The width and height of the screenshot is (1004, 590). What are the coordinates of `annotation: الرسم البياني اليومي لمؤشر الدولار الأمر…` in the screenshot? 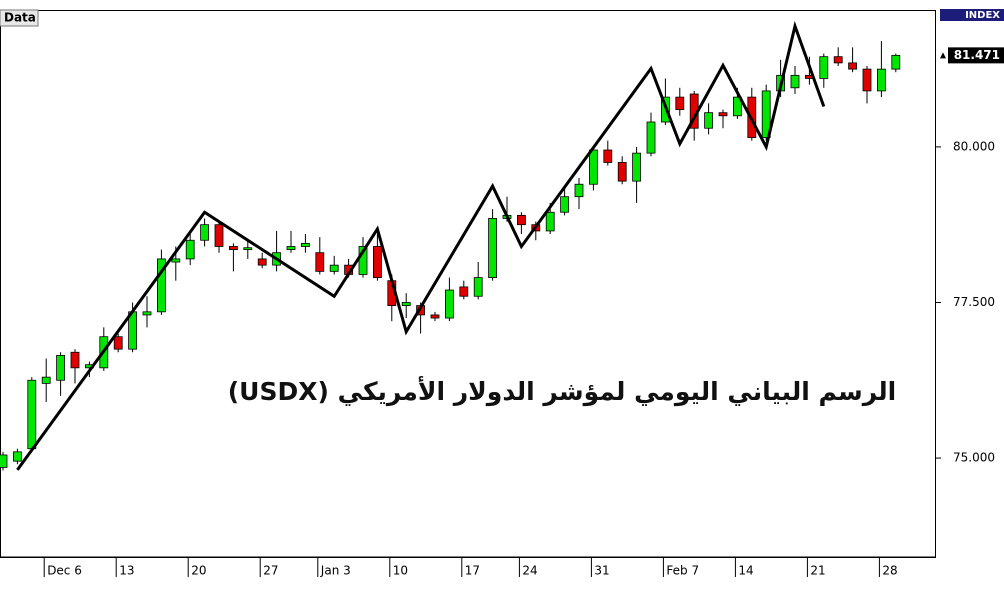 It's located at (562, 391).